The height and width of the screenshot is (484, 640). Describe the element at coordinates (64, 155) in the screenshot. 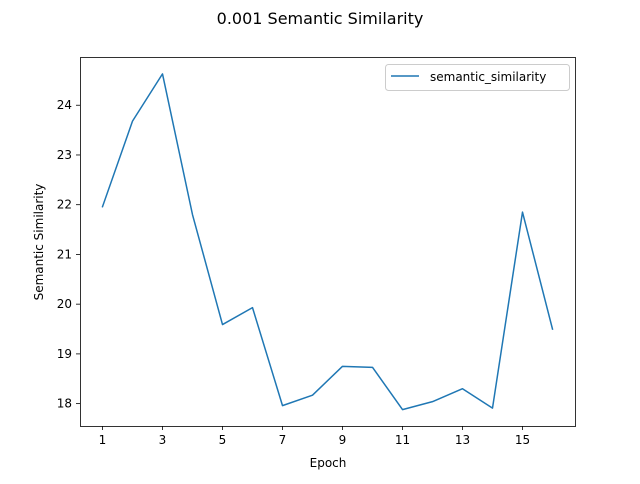

I see `y-tick-label: 23` at that location.